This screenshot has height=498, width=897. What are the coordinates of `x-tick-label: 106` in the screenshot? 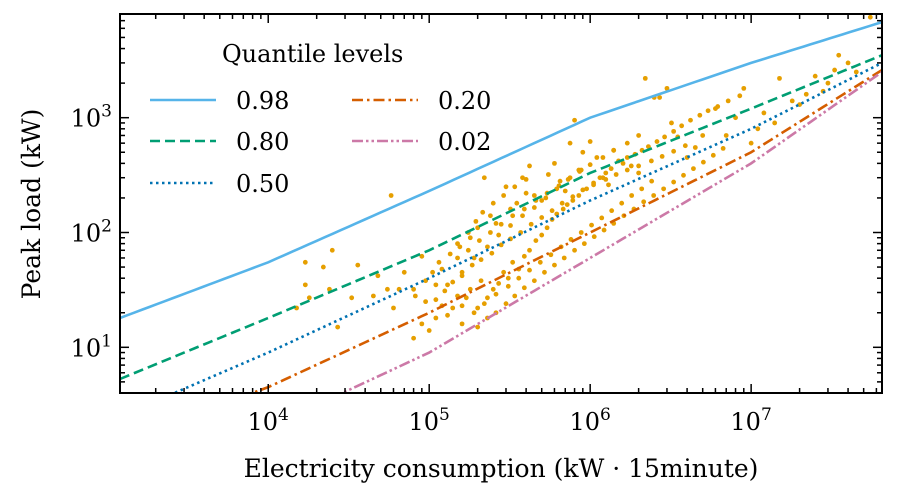 It's located at (590, 420).